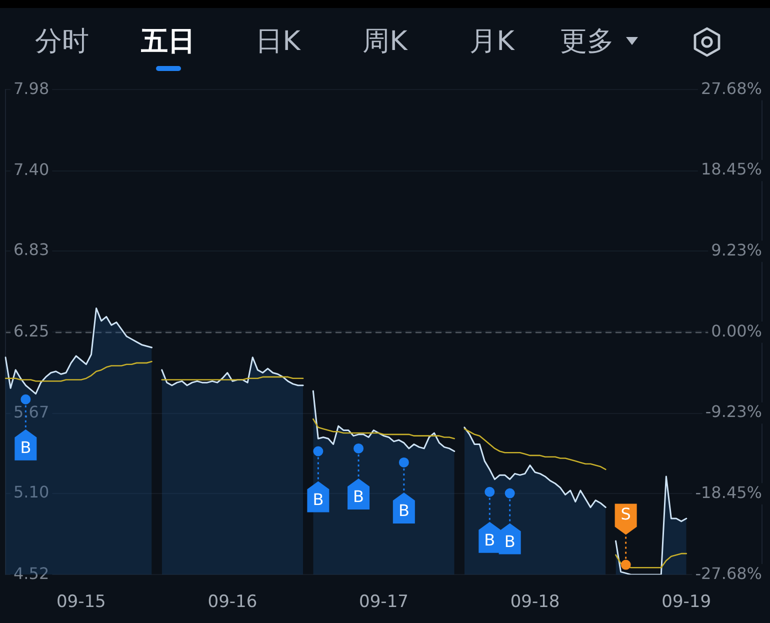 Image resolution: width=770 pixels, height=623 pixels. I want to click on y-tick-label: 7.98, so click(32, 88).